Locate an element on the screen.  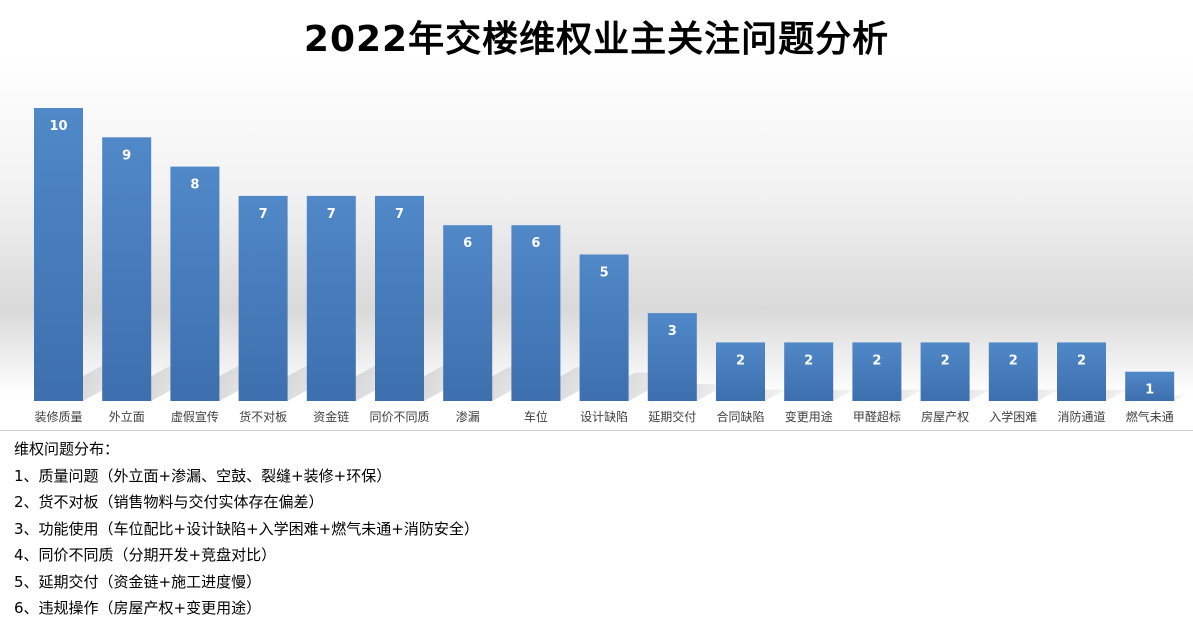
notes-item-4: 4、同价不同质（分期开发+竞盘对比） is located at coordinates (594, 555).